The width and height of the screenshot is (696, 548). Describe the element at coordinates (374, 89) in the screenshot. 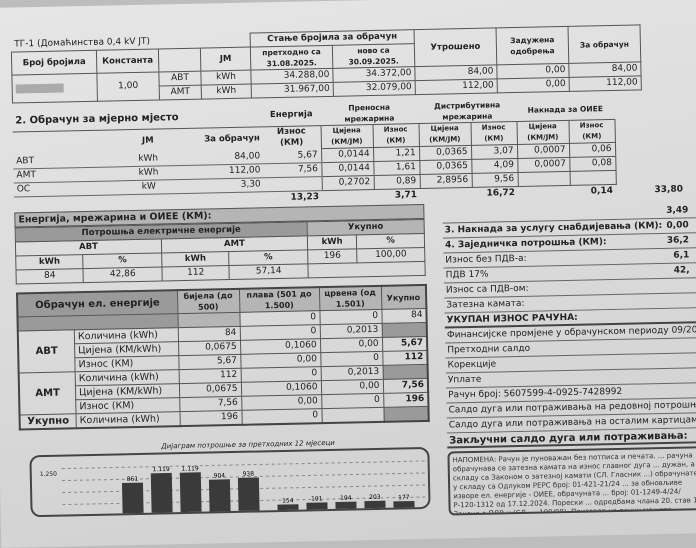

I see `new-reading: 32.079,00` at that location.